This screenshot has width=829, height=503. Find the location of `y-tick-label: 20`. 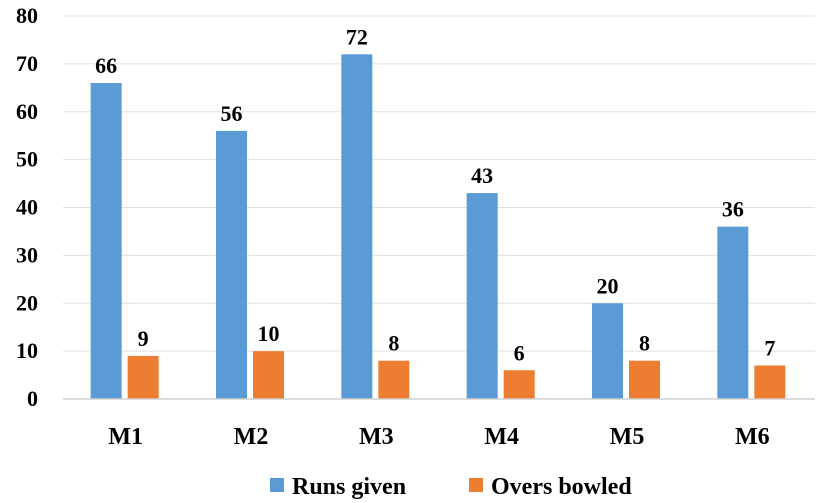

y-tick-label: 20 is located at coordinates (27, 302).